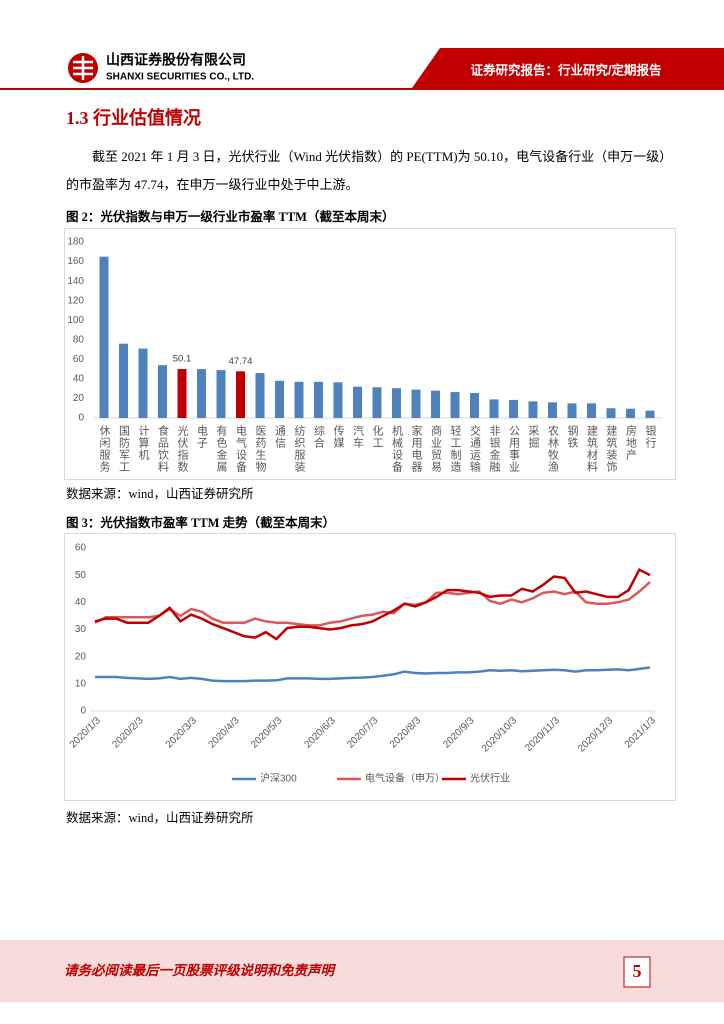 This screenshot has height=1024, width=724. I want to click on logo-mark, so click(83, 68).